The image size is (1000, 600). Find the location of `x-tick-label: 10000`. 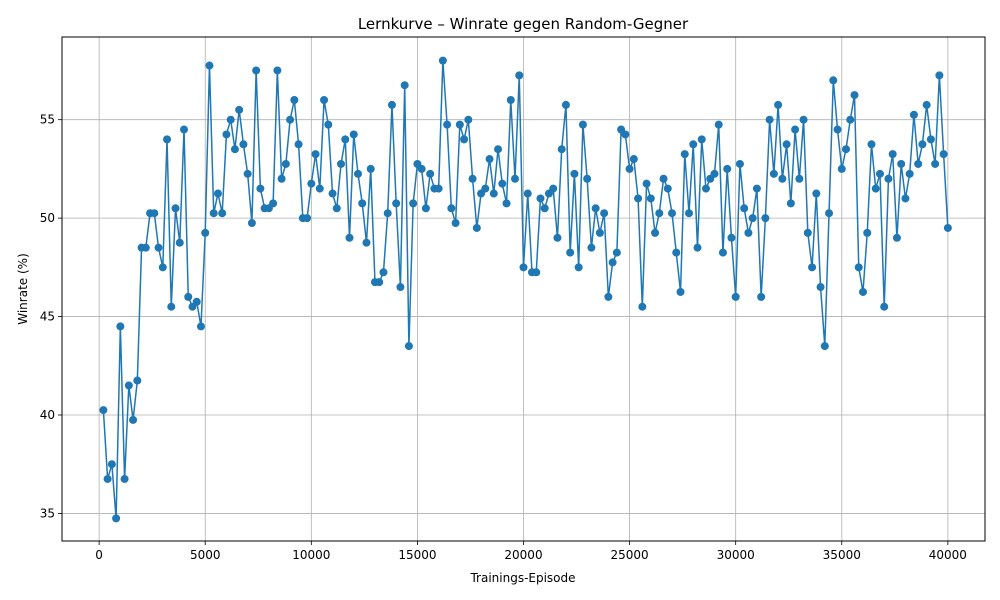

x-tick-label: 10000 is located at coordinates (311, 555).